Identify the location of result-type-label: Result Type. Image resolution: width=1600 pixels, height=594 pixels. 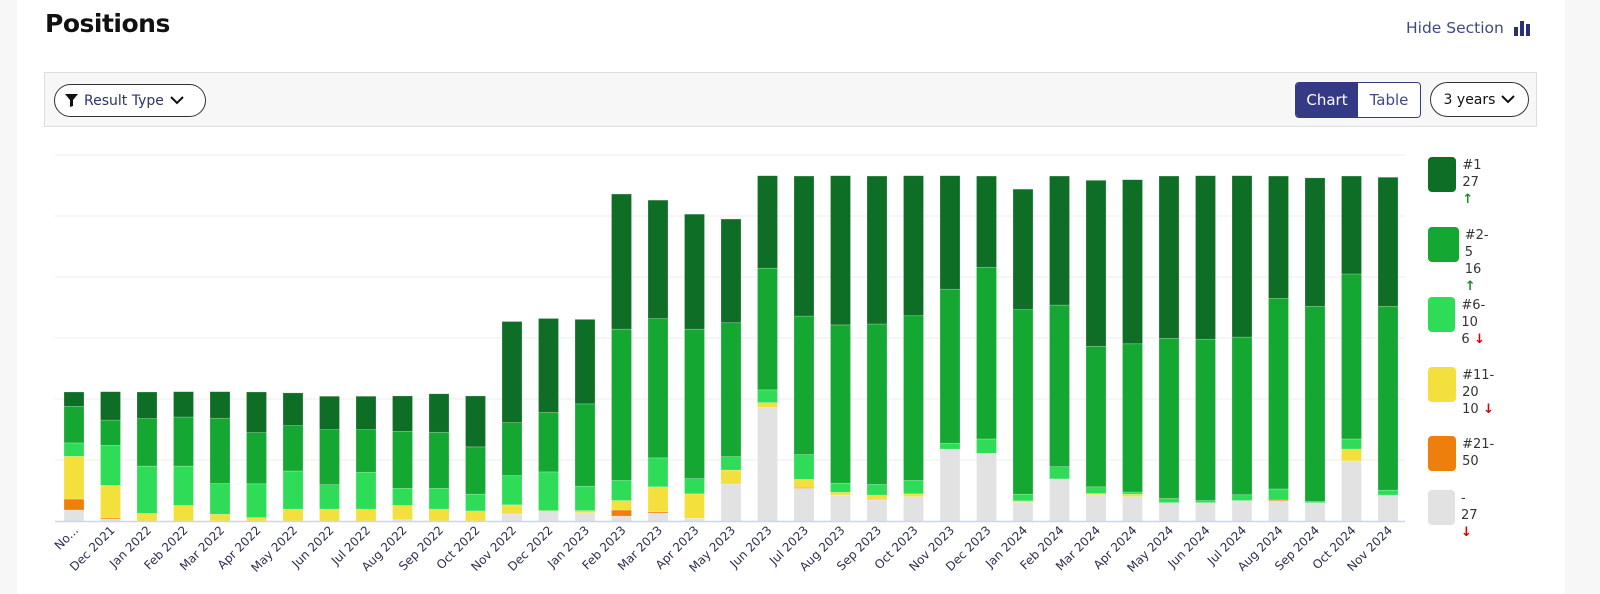
(124, 100).